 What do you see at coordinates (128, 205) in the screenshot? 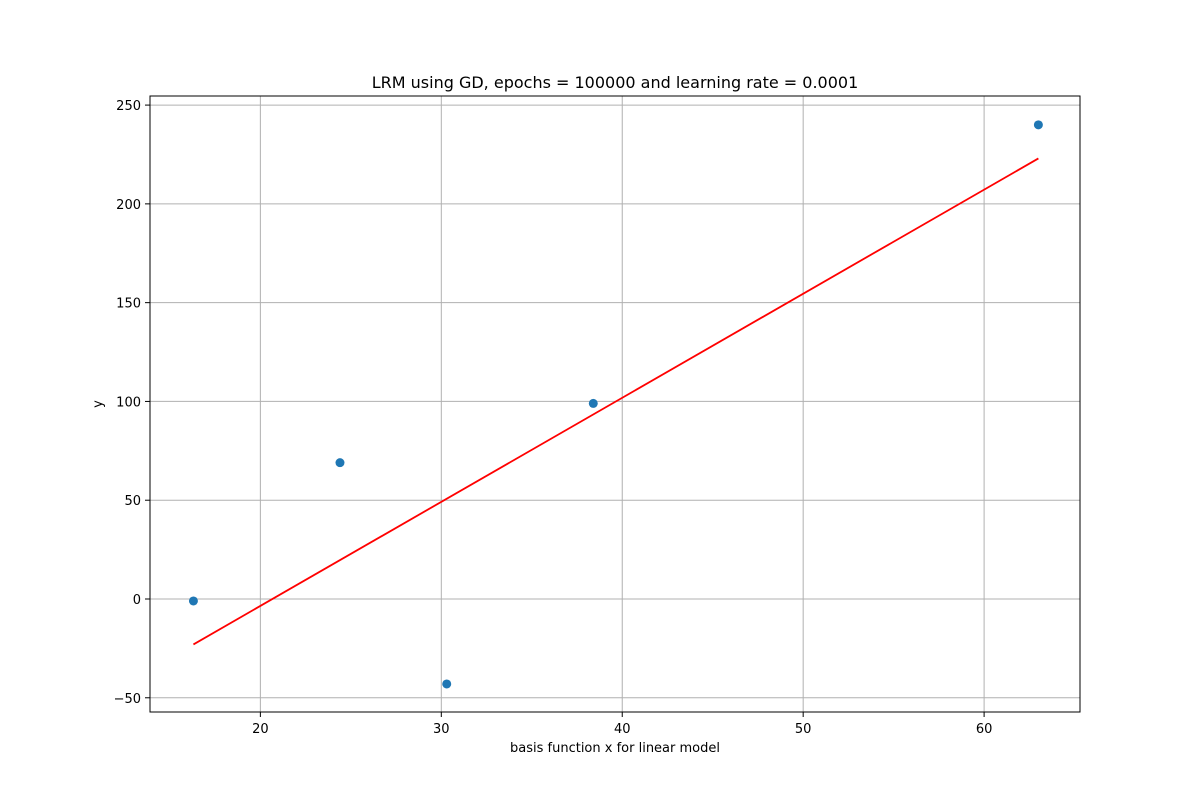
I see `y-tick-label: 200` at bounding box center [128, 205].